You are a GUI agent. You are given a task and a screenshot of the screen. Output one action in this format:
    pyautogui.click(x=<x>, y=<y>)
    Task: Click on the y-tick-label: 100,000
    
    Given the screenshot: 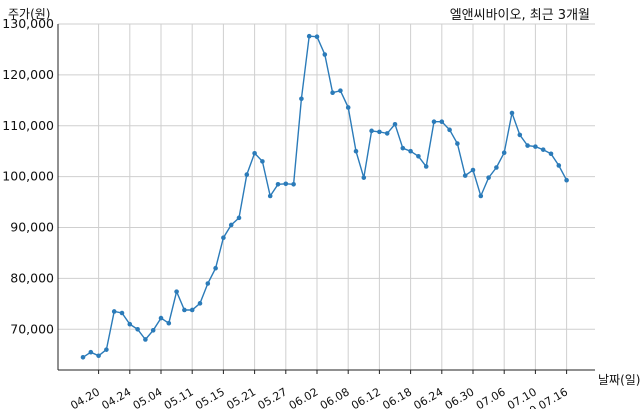 What is the action you would take?
    pyautogui.click(x=28, y=176)
    